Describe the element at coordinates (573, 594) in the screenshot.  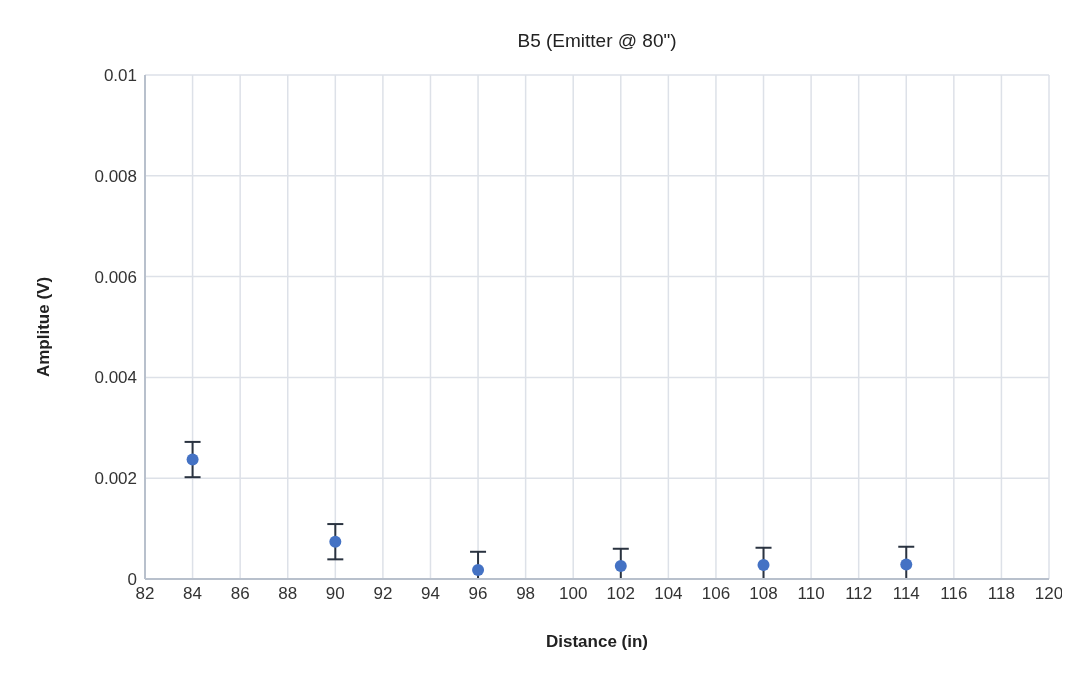
I see `x-tick-label: 100` at that location.